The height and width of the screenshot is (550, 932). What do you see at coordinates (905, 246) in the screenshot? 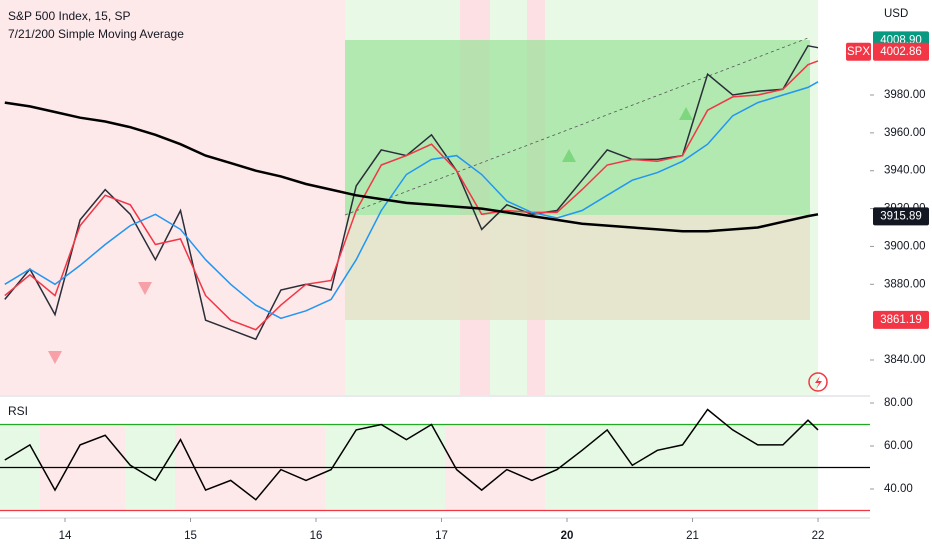
I see `y-tick-label: 3900.00` at bounding box center [905, 246].